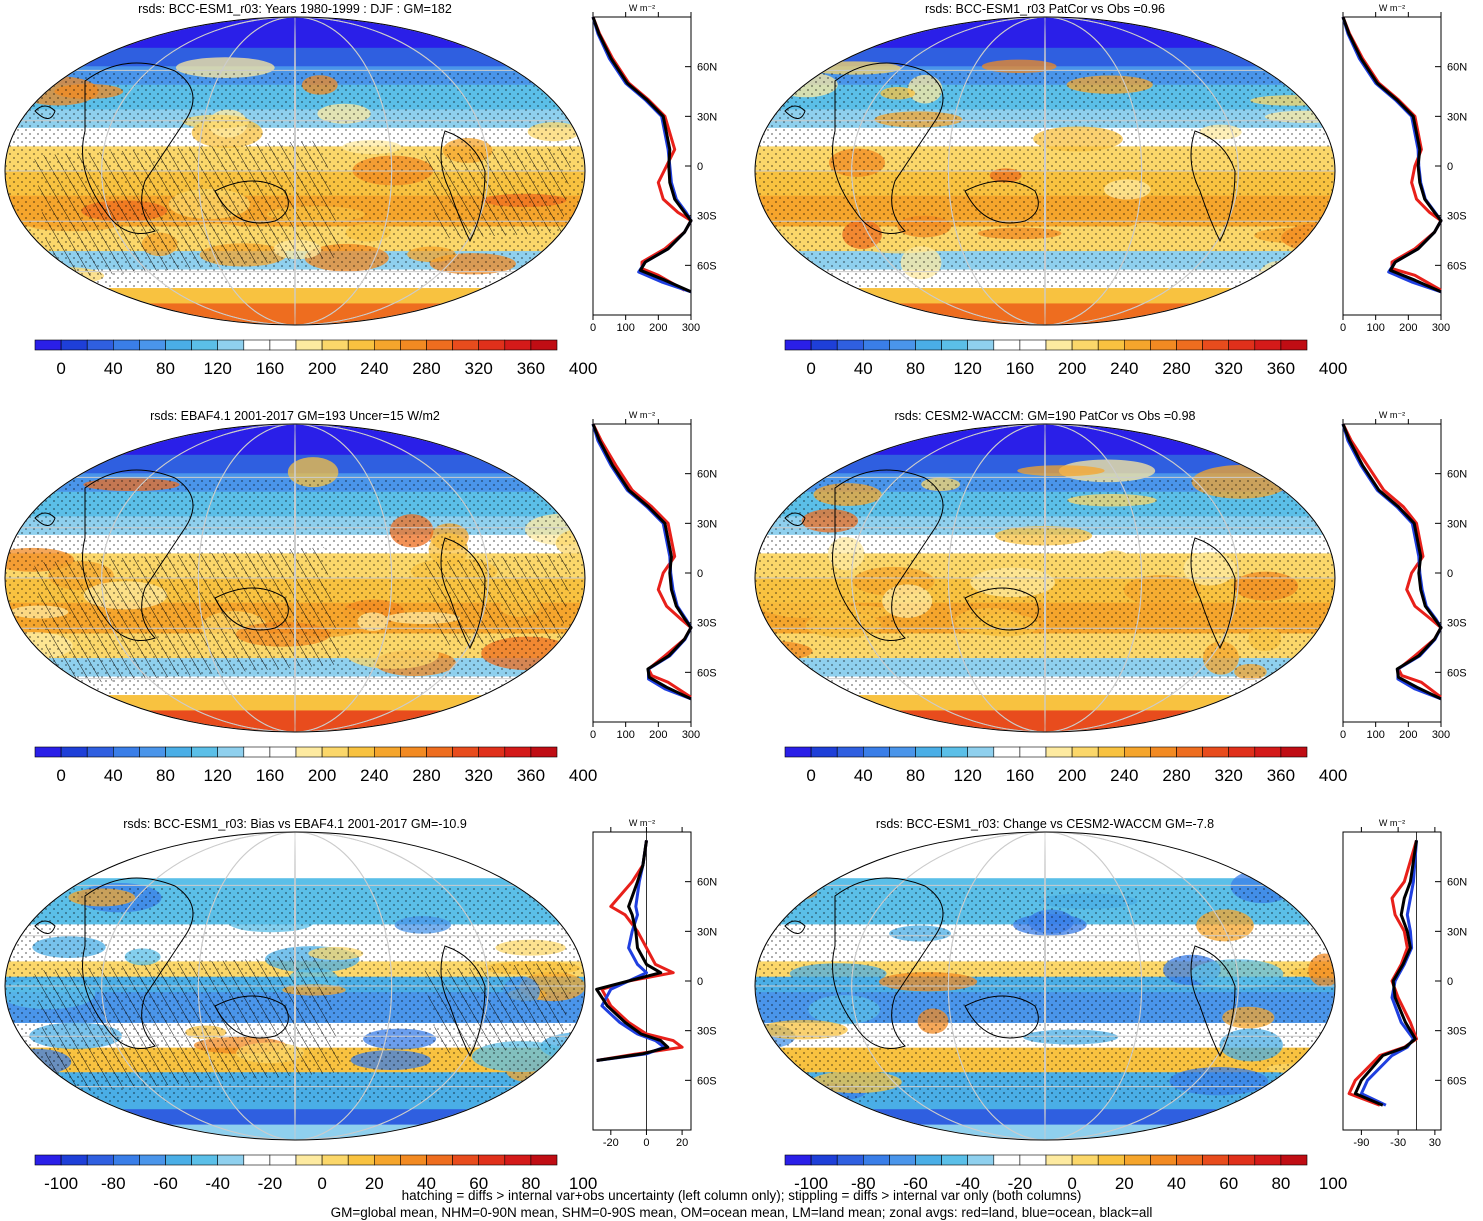 The height and width of the screenshot is (1221, 1483). What do you see at coordinates (625, 328) in the screenshot?
I see `zonal-x-tick-label: 100` at bounding box center [625, 328].